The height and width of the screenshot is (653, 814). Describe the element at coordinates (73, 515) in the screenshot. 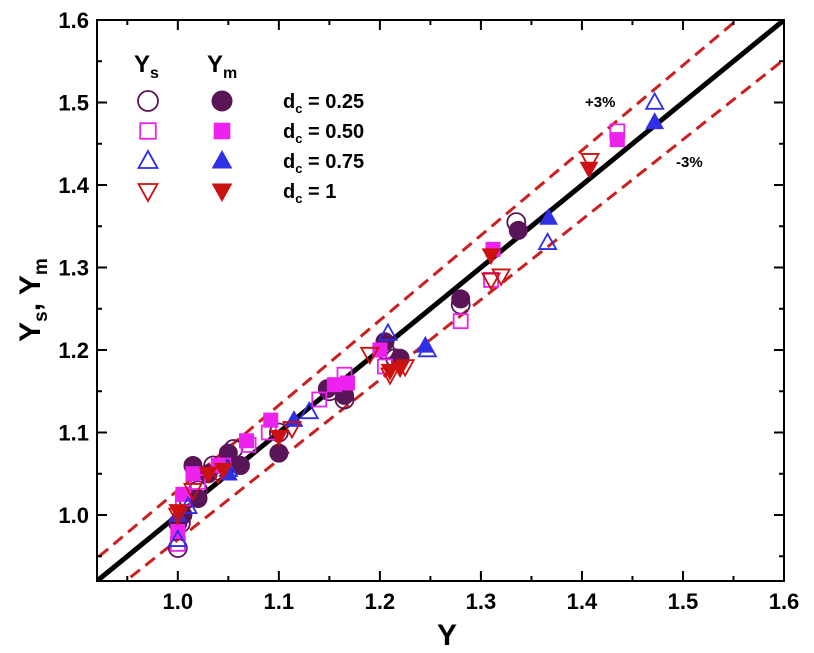

I see `y-tick-label: 1.0` at that location.